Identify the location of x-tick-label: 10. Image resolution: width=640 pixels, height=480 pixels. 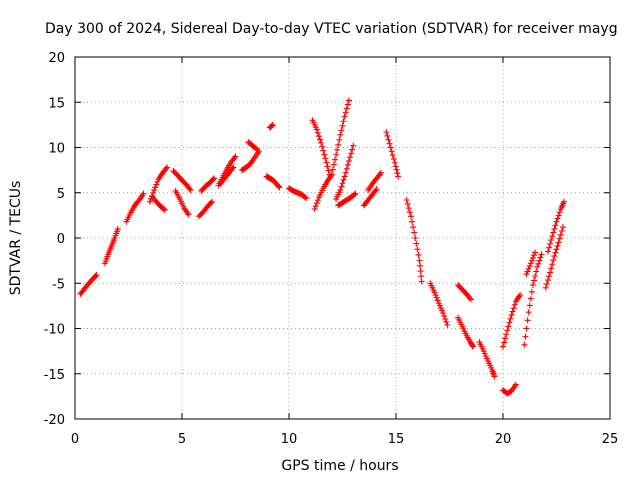
(289, 439).